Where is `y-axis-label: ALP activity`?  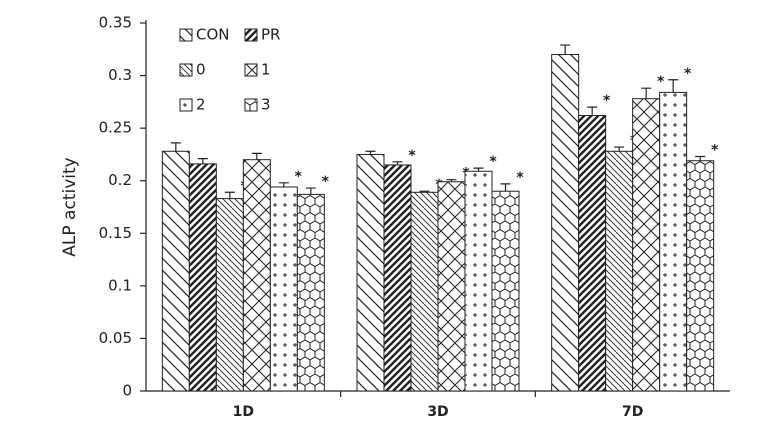
y-axis-label: ALP activity is located at coordinates (70, 206).